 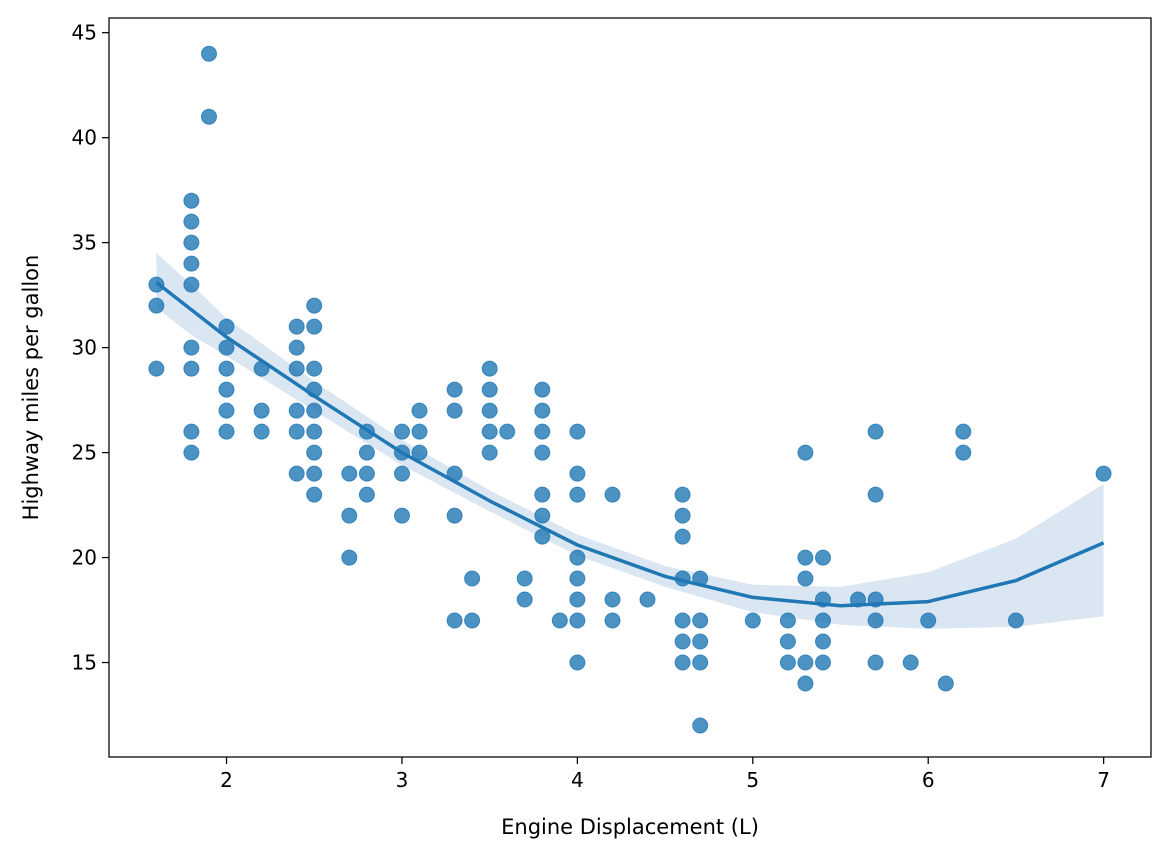 I want to click on y-tick-label: 25, so click(x=84, y=453).